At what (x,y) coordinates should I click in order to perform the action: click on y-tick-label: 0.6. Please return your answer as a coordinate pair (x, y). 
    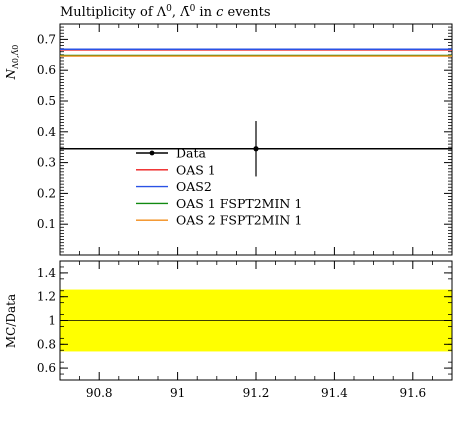
    Looking at the image, I should click on (46, 70).